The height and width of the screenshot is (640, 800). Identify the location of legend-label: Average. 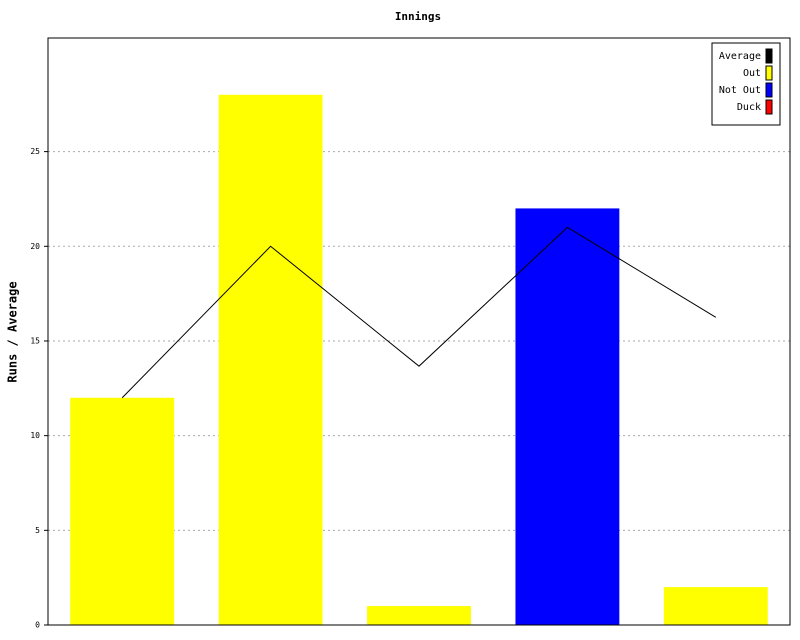
(740, 56).